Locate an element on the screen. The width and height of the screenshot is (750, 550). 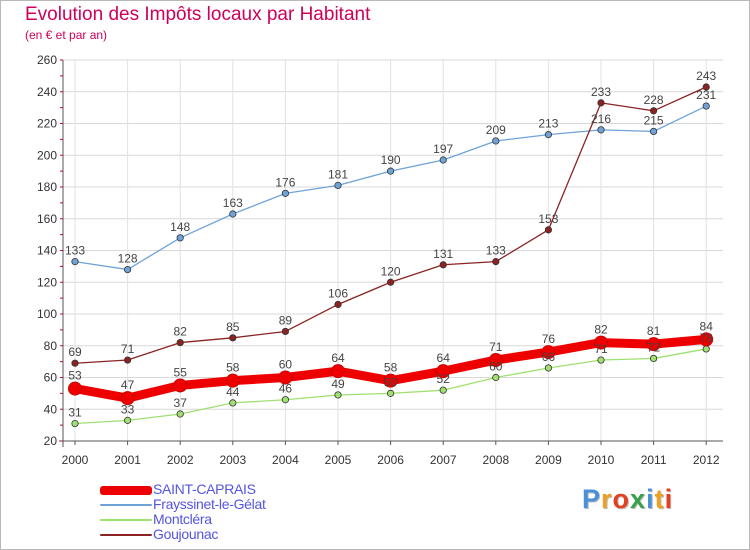
brand-letter: P is located at coordinates (592, 499).